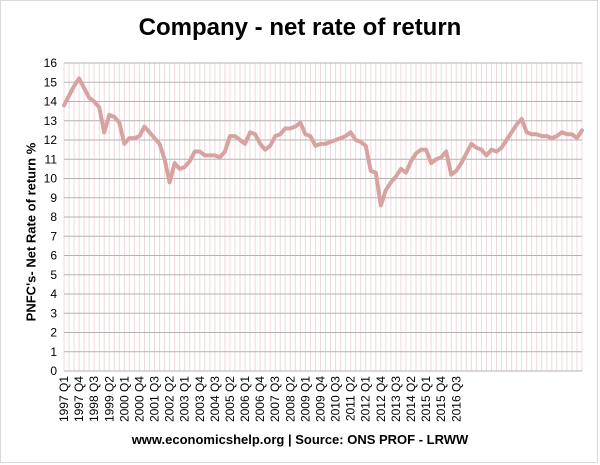  What do you see at coordinates (170, 399) in the screenshot?
I see `x-tick-label: 2002 Q2` at bounding box center [170, 399].